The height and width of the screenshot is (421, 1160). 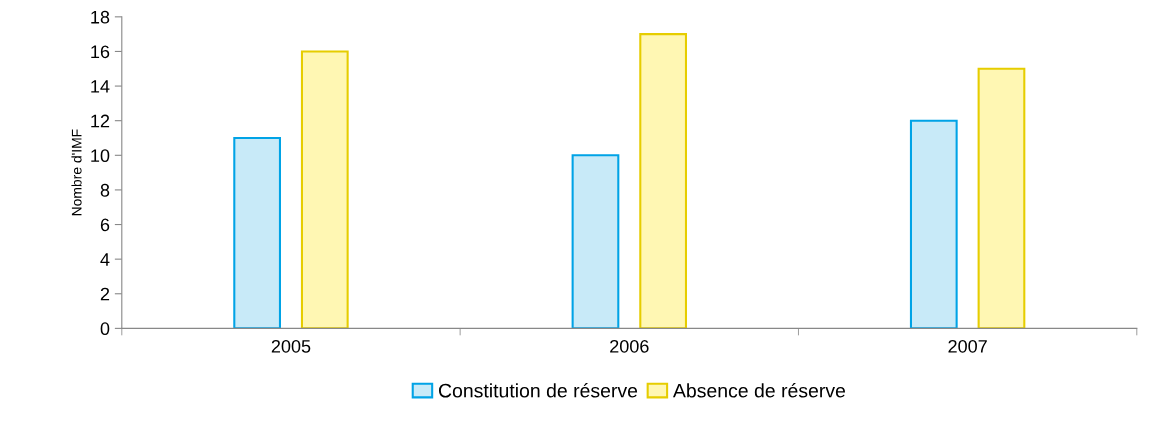 What do you see at coordinates (76, 172) in the screenshot?
I see `y-axis-title: Nombre d'IMF` at bounding box center [76, 172].